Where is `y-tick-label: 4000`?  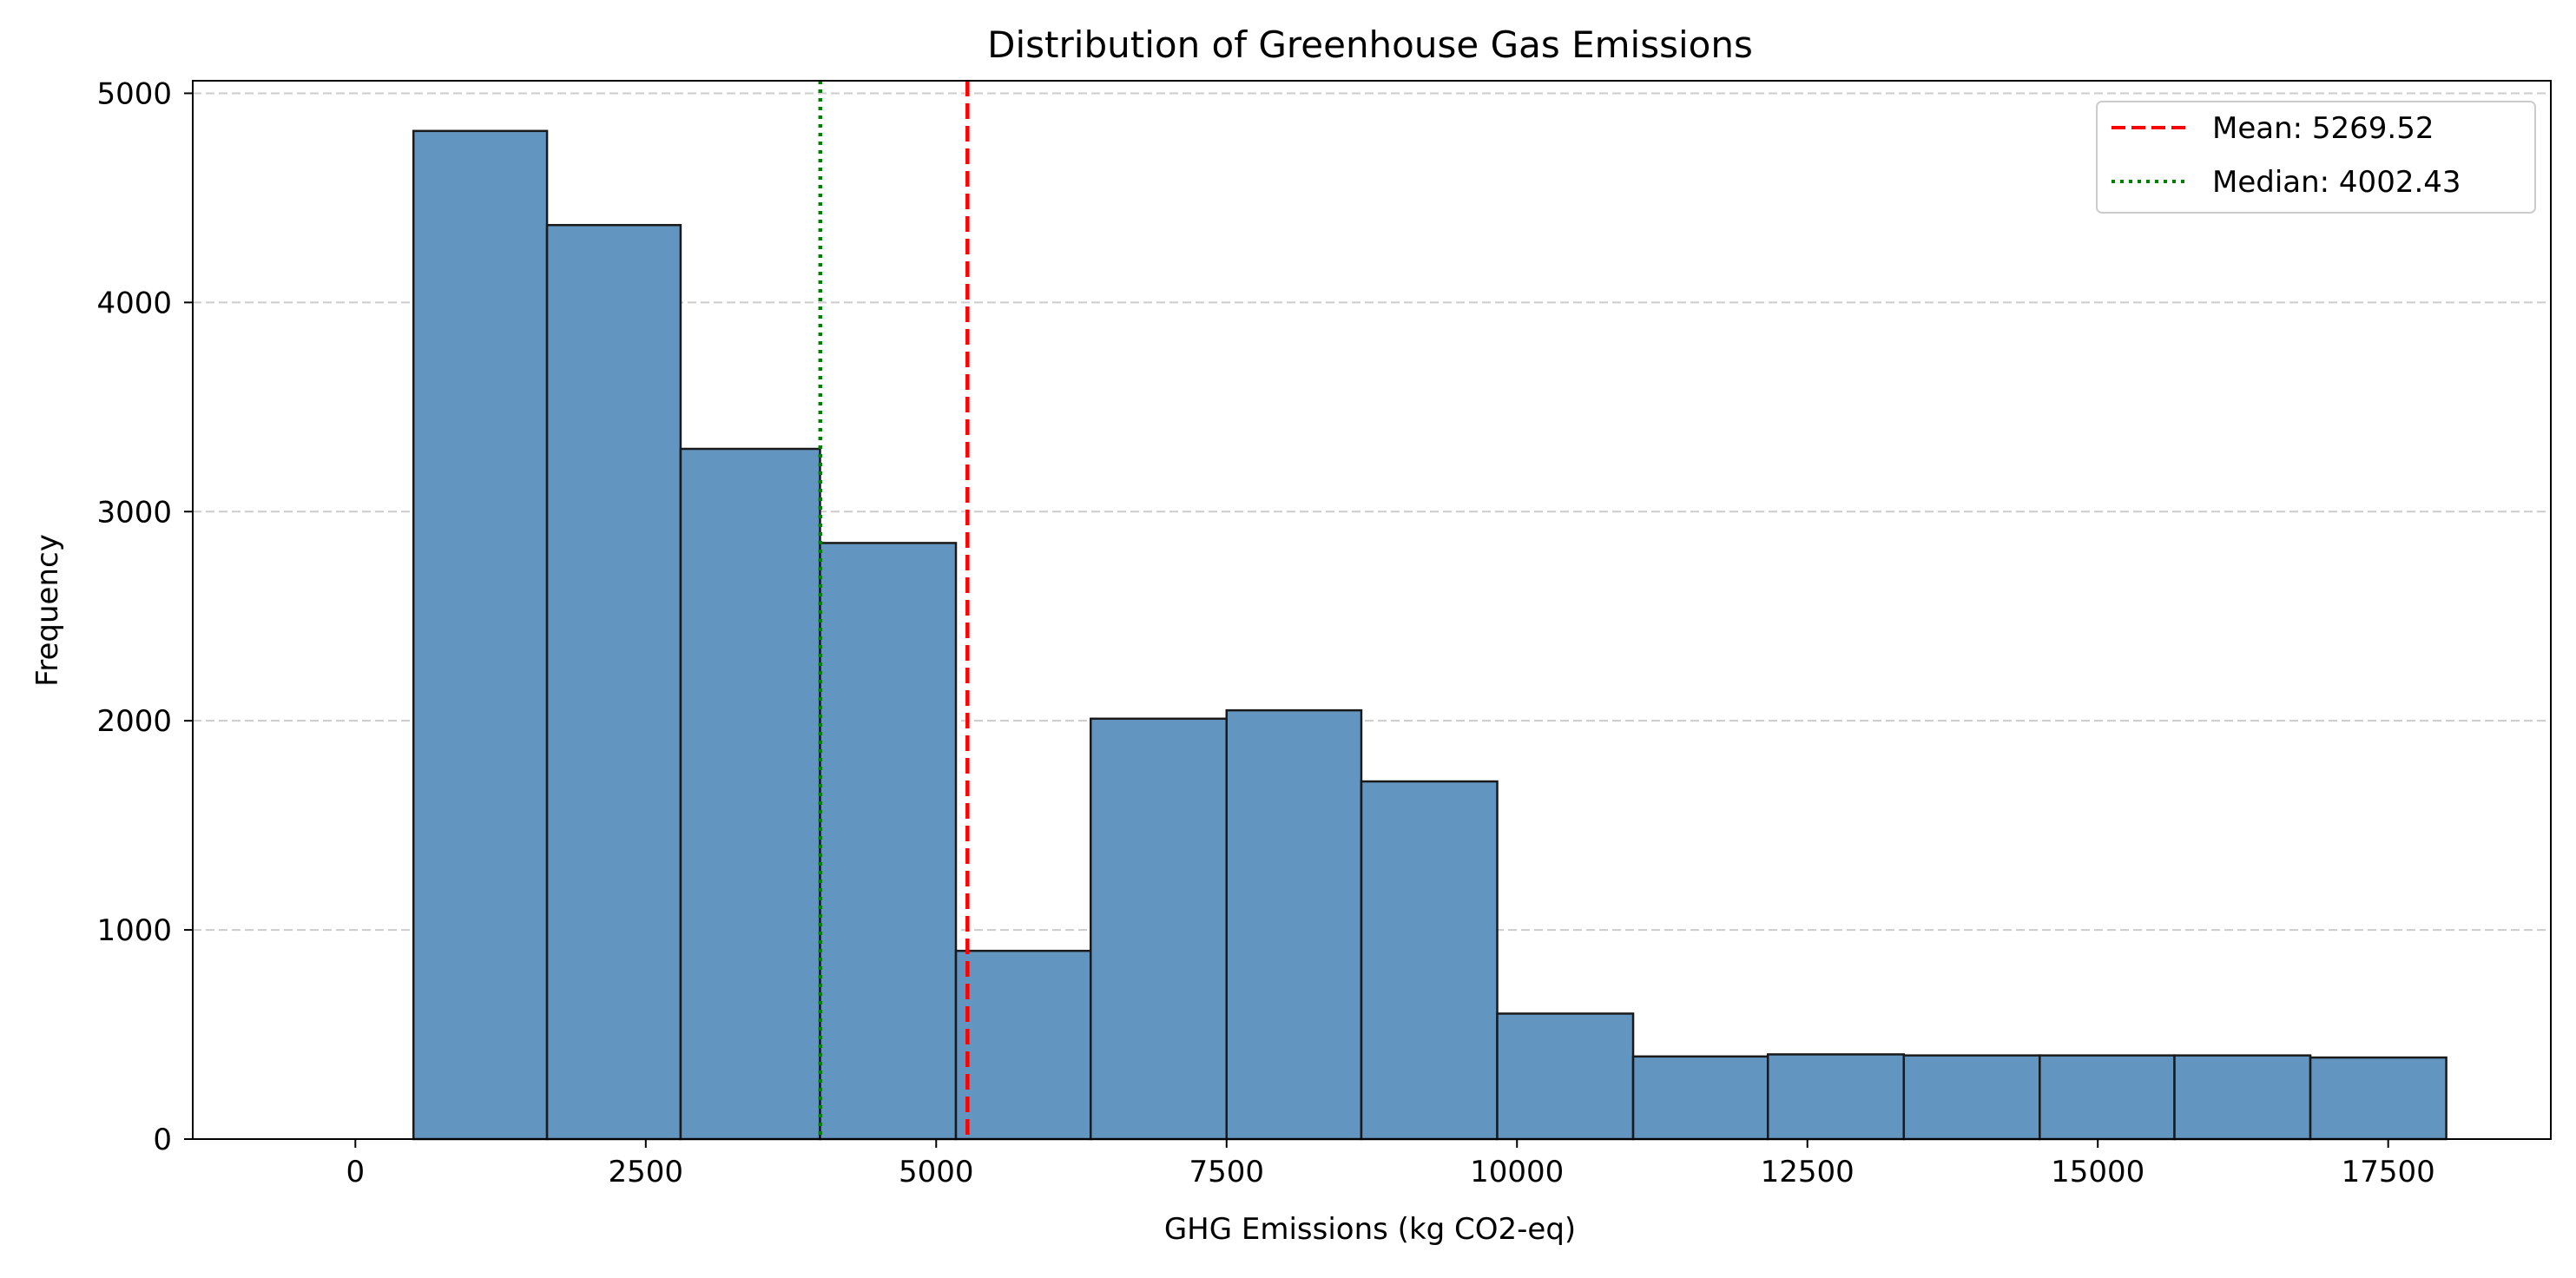 y-tick-label: 4000 is located at coordinates (134, 303).